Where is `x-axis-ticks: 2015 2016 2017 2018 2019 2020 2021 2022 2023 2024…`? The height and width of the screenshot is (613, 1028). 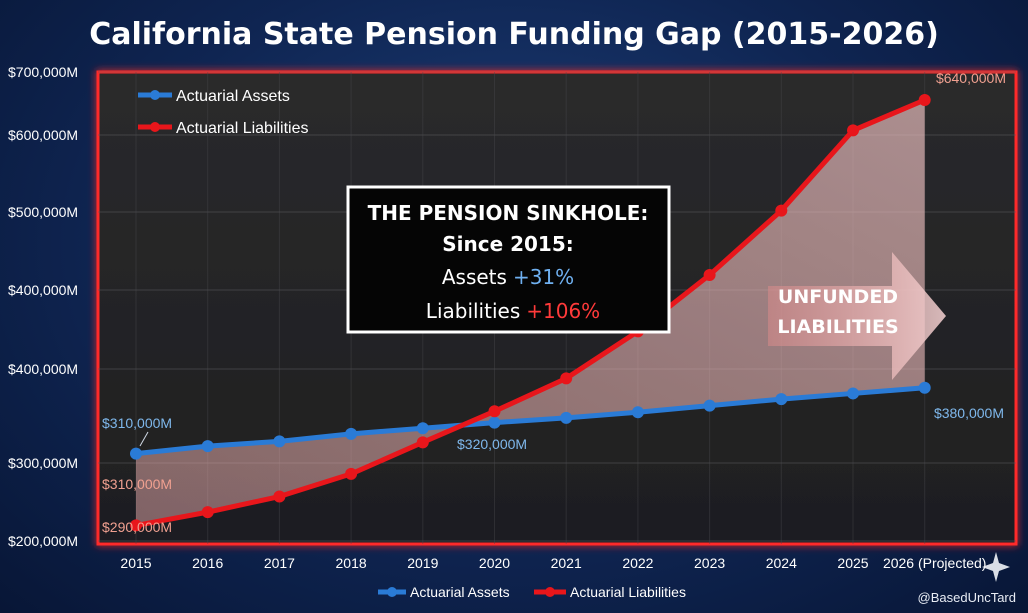
x-axis-ticks: 2015 2016 2017 2018 2019 2020 2021 2022 2023 2024… is located at coordinates (553, 563).